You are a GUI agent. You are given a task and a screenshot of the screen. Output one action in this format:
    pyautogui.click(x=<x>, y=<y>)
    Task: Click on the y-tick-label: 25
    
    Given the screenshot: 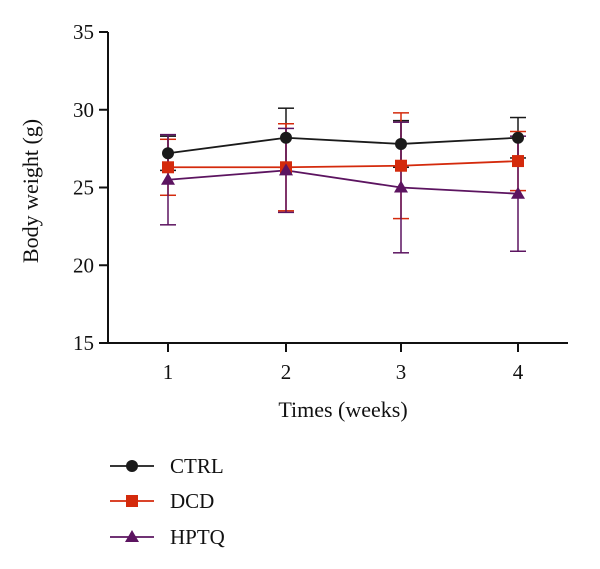 What is the action you would take?
    pyautogui.click(x=83, y=188)
    